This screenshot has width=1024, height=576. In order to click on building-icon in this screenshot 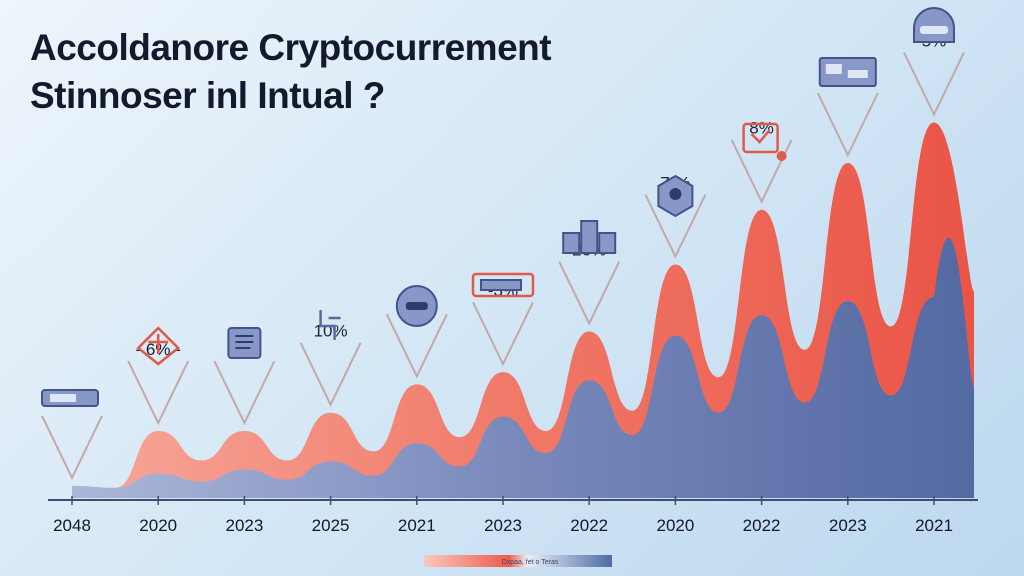, I will do `click(589, 237)`.